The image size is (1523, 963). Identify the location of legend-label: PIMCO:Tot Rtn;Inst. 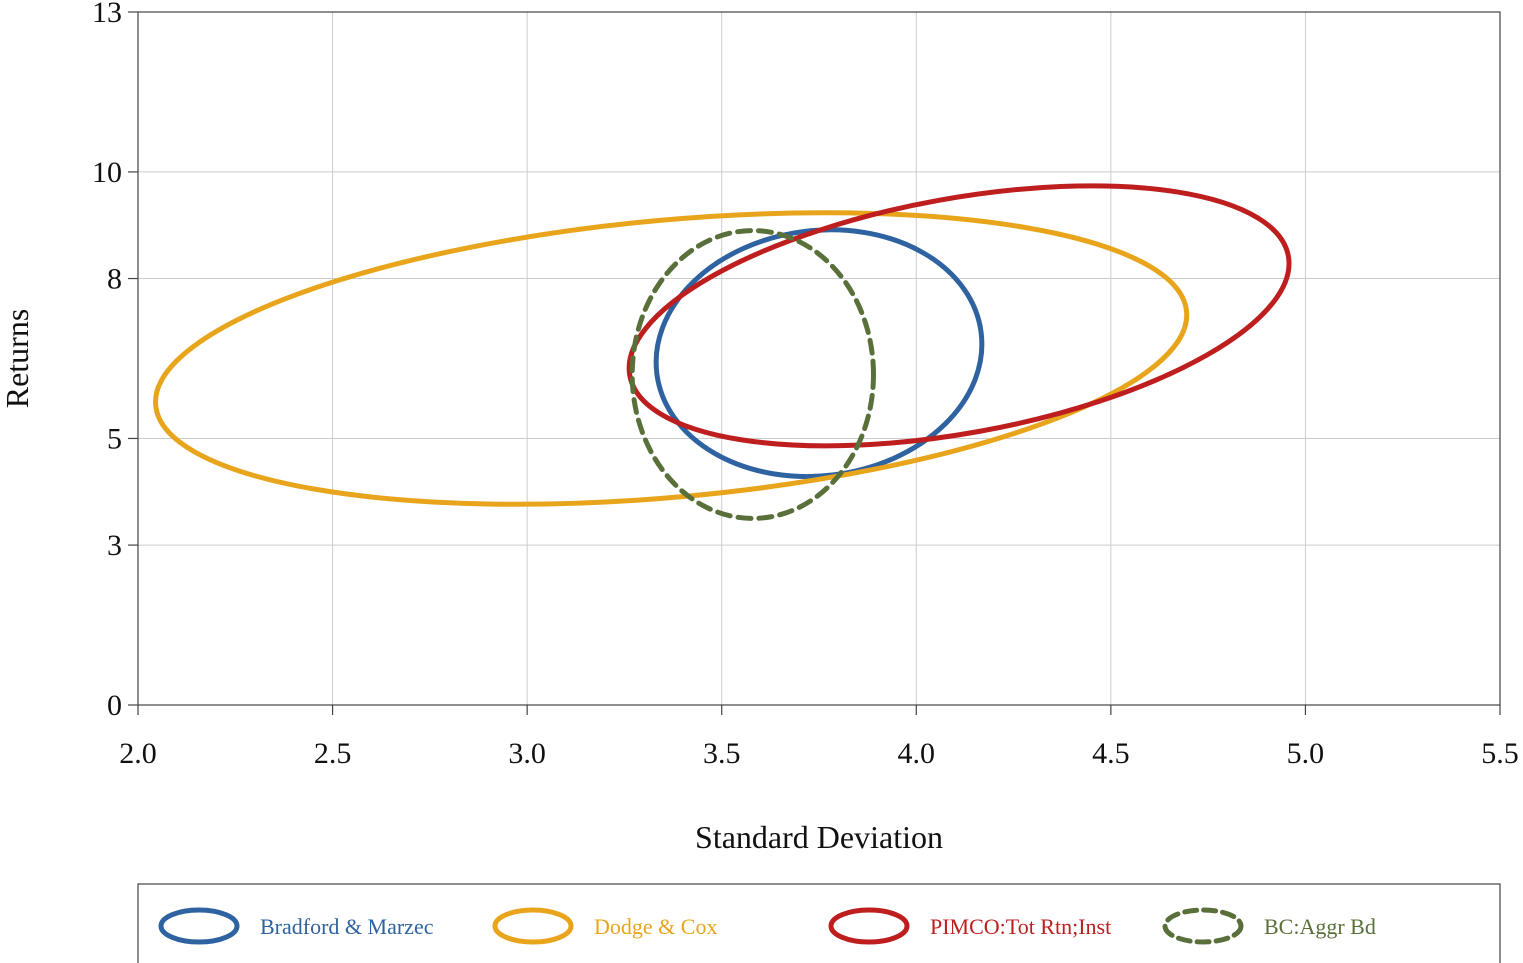
(1020, 926).